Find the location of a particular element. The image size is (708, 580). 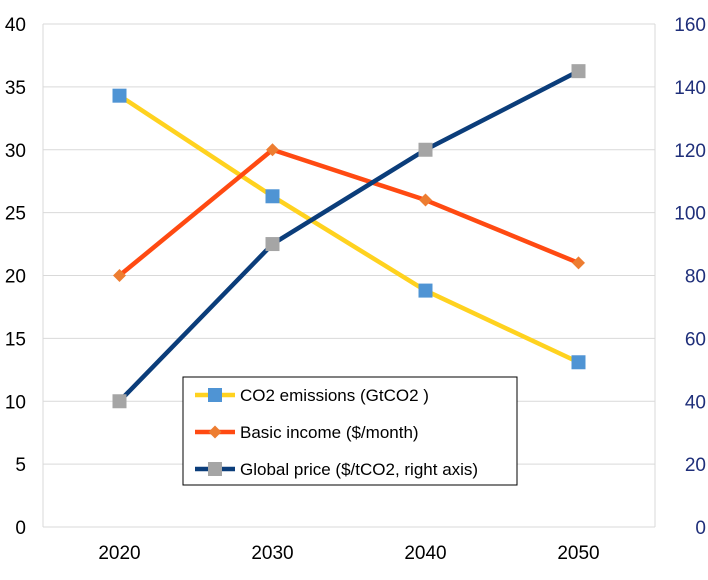

left-tick-label: 20 is located at coordinates (15, 277).